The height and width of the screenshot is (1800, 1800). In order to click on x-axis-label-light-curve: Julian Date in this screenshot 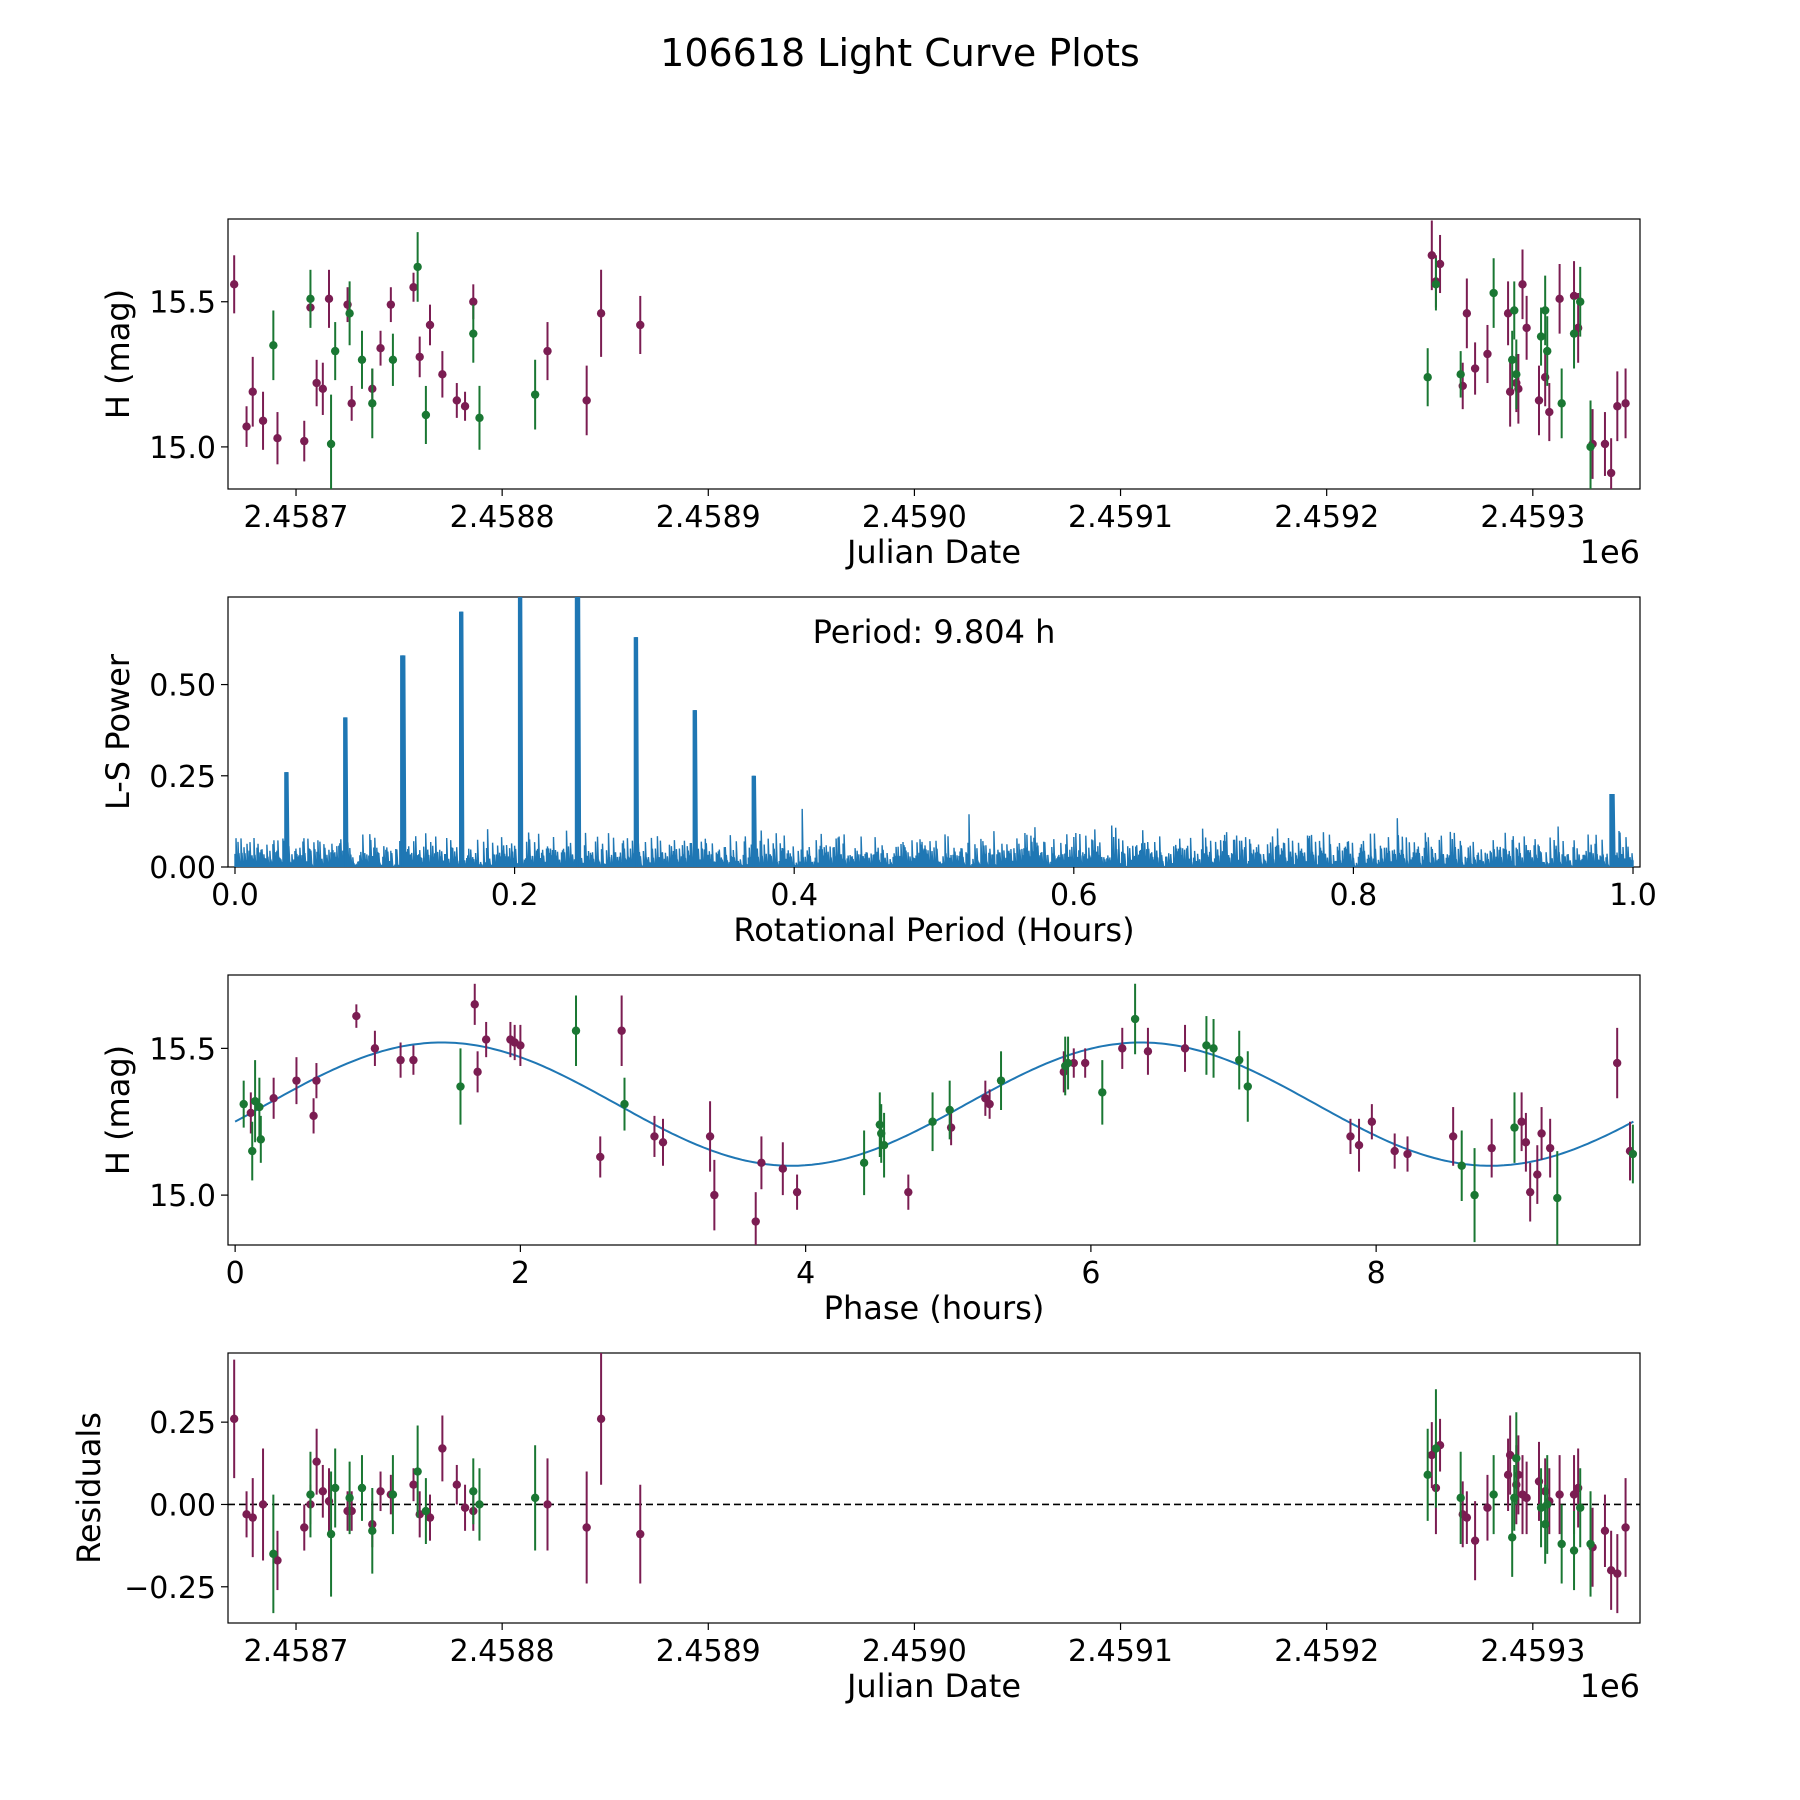, I will do `click(933, 552)`.